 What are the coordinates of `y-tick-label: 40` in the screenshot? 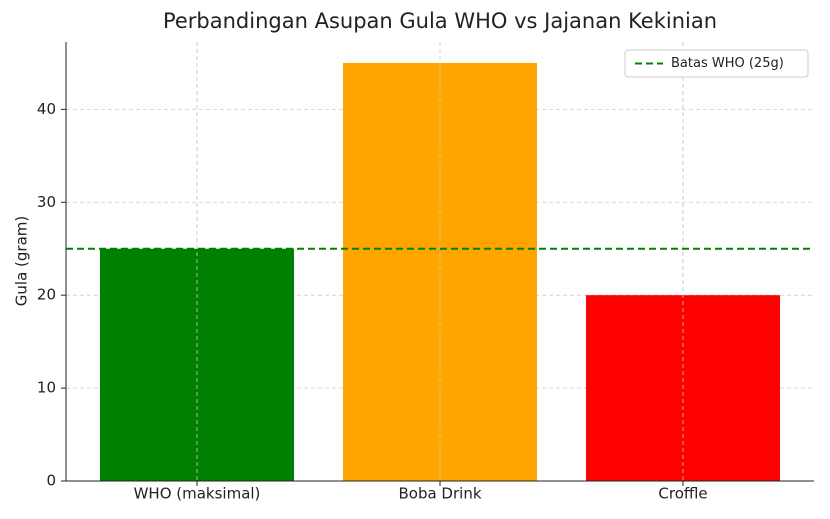 It's located at (46, 109).